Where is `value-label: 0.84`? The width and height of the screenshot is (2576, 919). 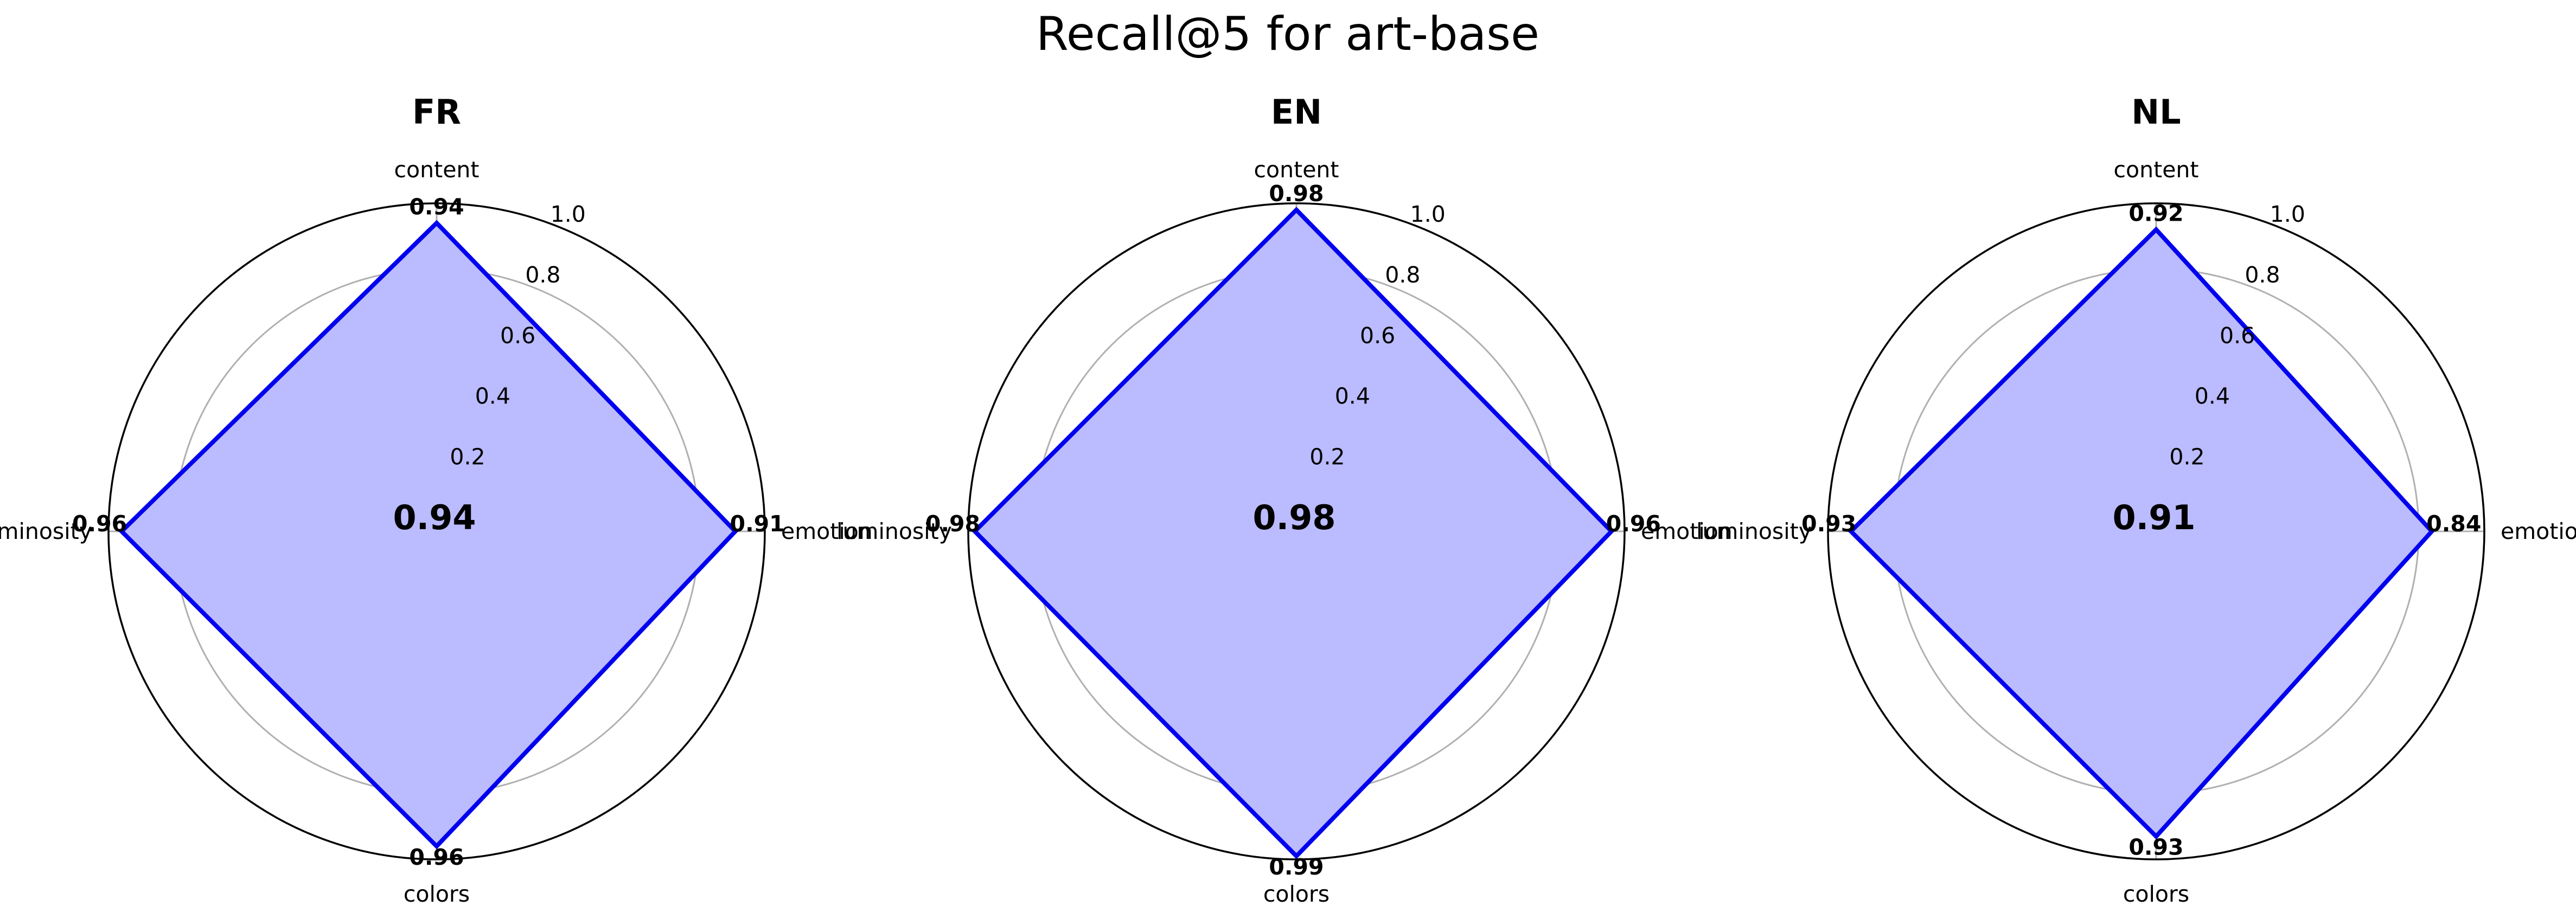
value-label: 0.84 is located at coordinates (2453, 524).